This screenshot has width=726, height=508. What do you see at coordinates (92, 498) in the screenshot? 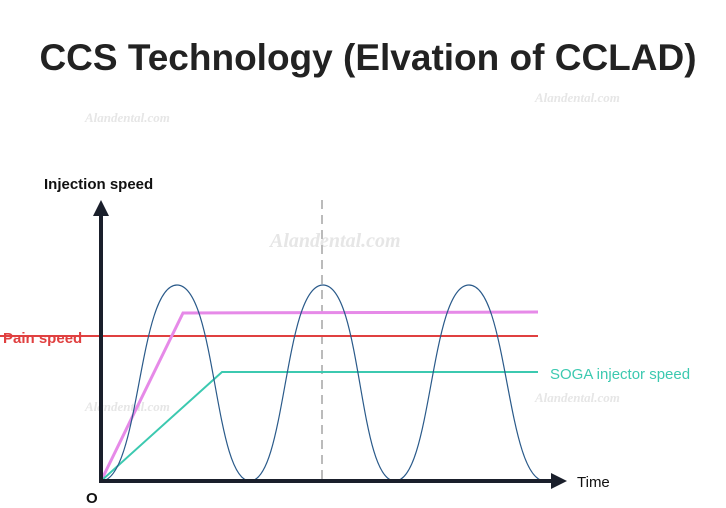
I see `origin-label: O` at bounding box center [92, 498].